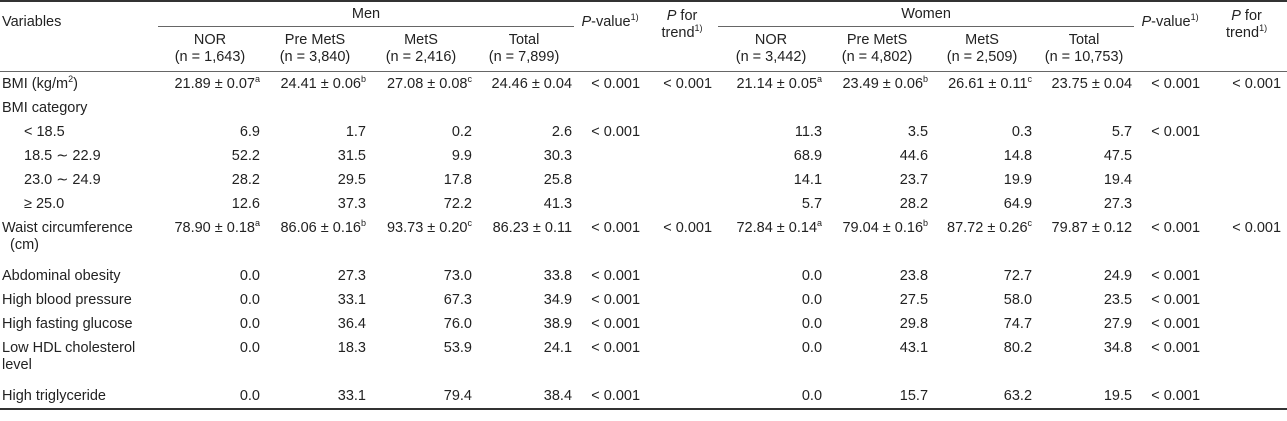 This screenshot has width=1287, height=421. Describe the element at coordinates (558, 155) in the screenshot. I see `table-cell: 30.3` at that location.